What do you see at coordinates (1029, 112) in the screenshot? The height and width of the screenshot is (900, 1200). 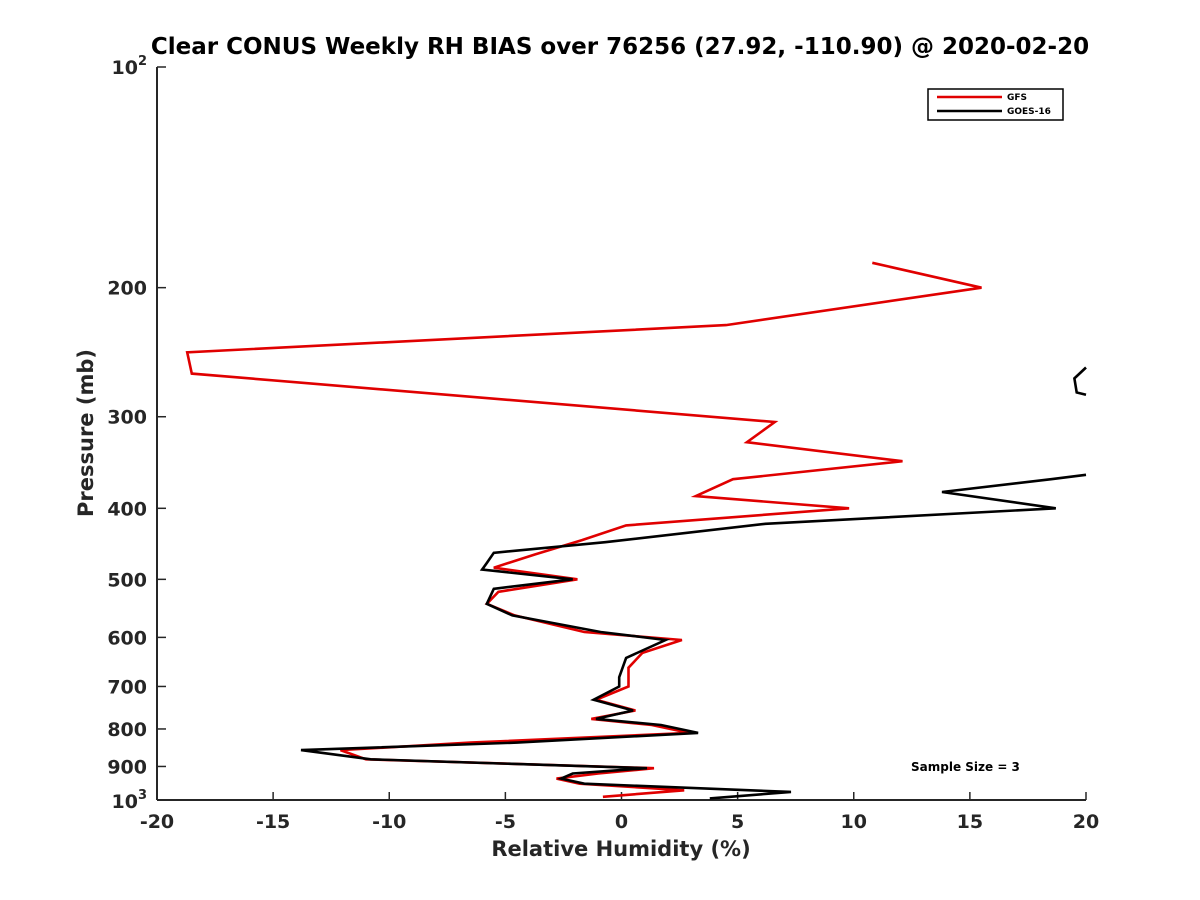 I see `legend-label-goes16: GOES-16` at bounding box center [1029, 112].